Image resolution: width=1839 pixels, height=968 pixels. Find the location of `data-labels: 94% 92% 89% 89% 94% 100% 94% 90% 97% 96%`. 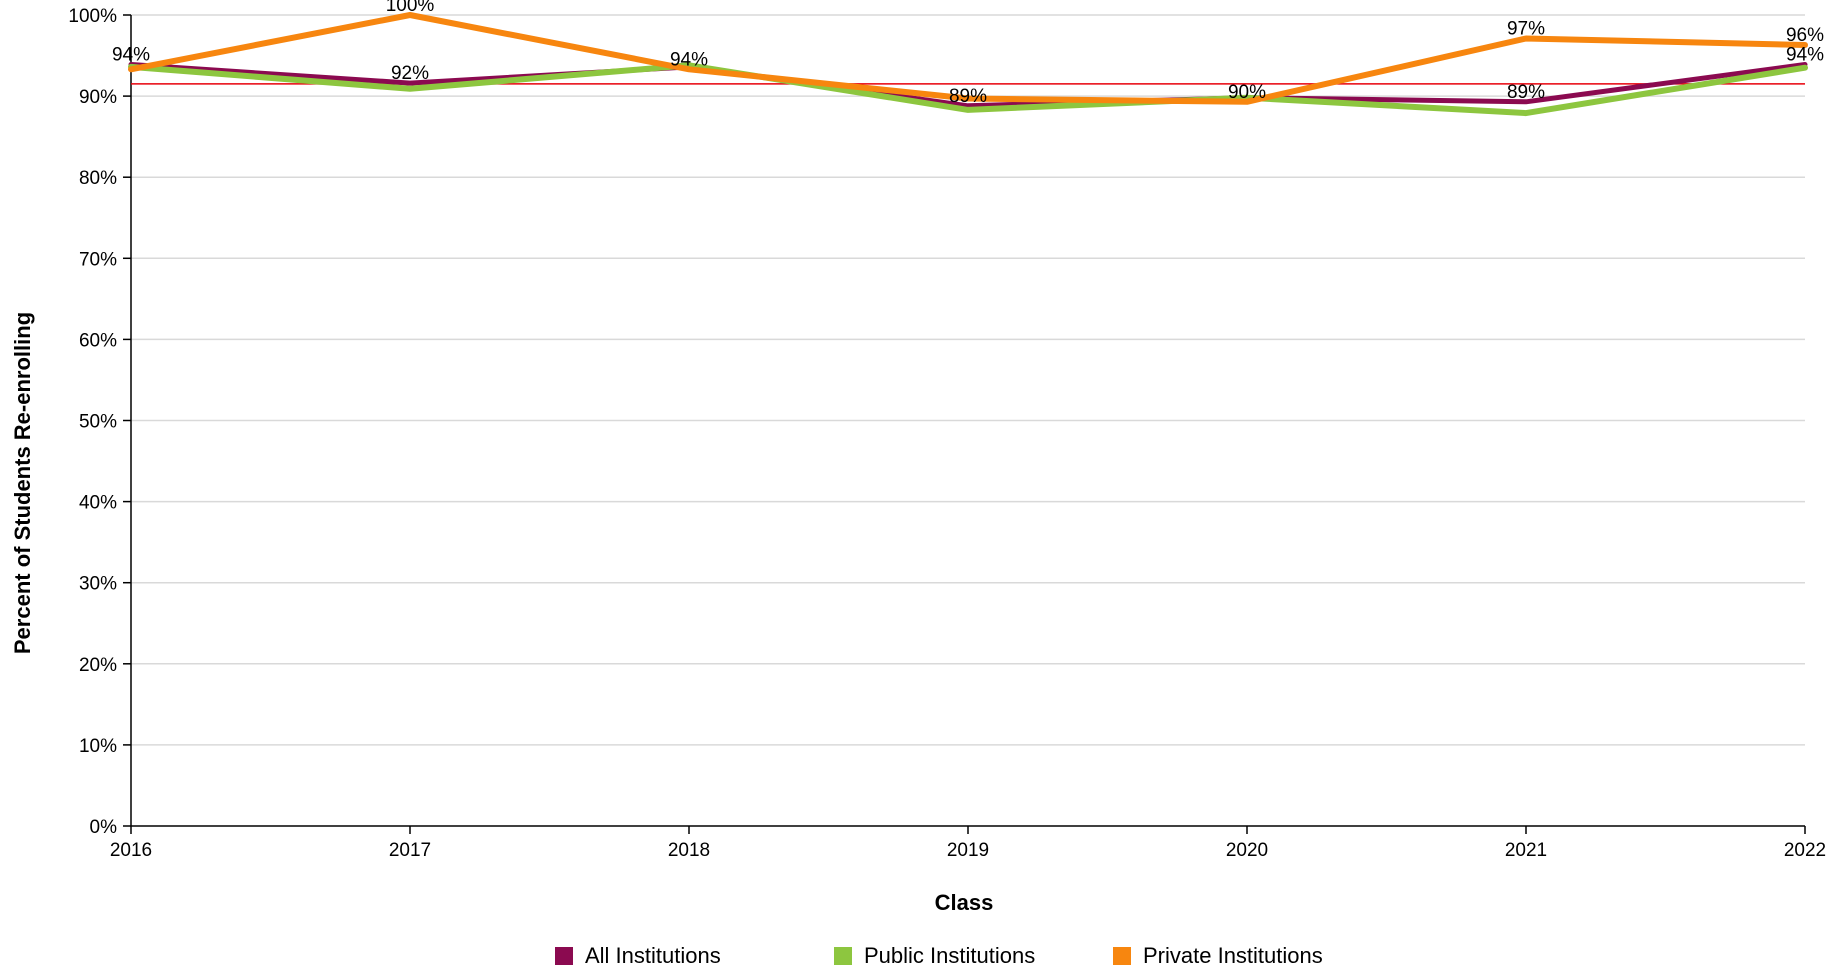

data-labels: 94% 92% 89% 89% 94% 100% 94% 90% 97% 96% is located at coordinates (968, 53).